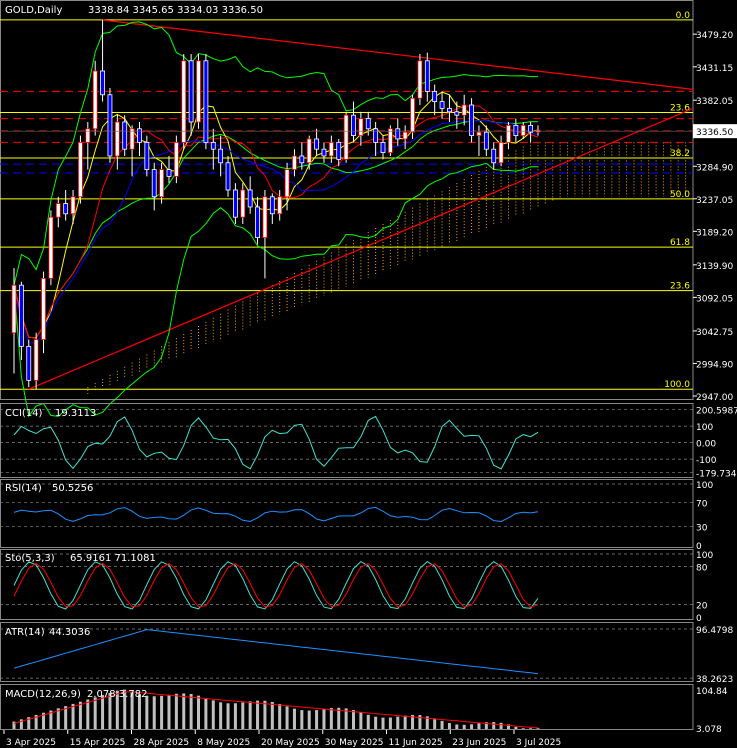 This screenshot has height=748, width=737. I want to click on indicator-tick-label: 0, so click(699, 547).